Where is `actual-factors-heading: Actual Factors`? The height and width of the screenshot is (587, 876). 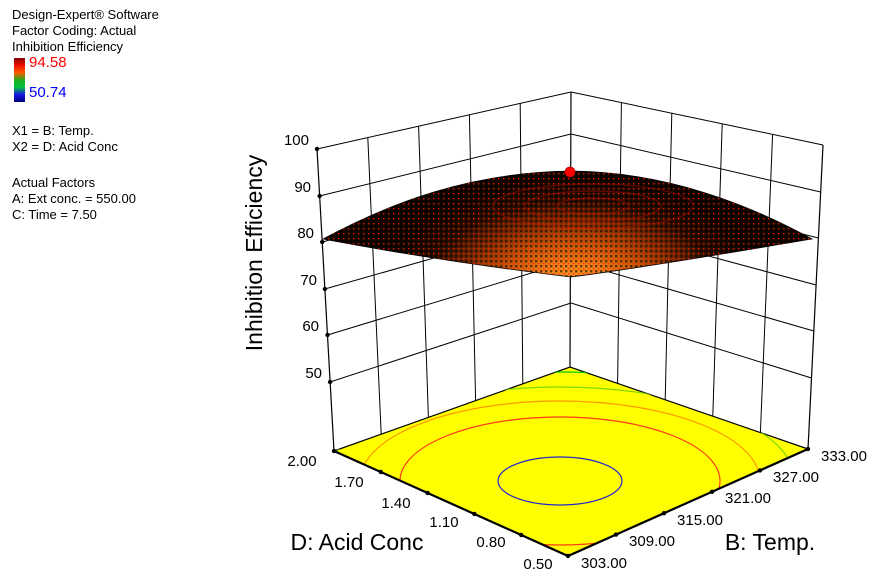 actual-factors-heading: Actual Factors is located at coordinates (54, 182).